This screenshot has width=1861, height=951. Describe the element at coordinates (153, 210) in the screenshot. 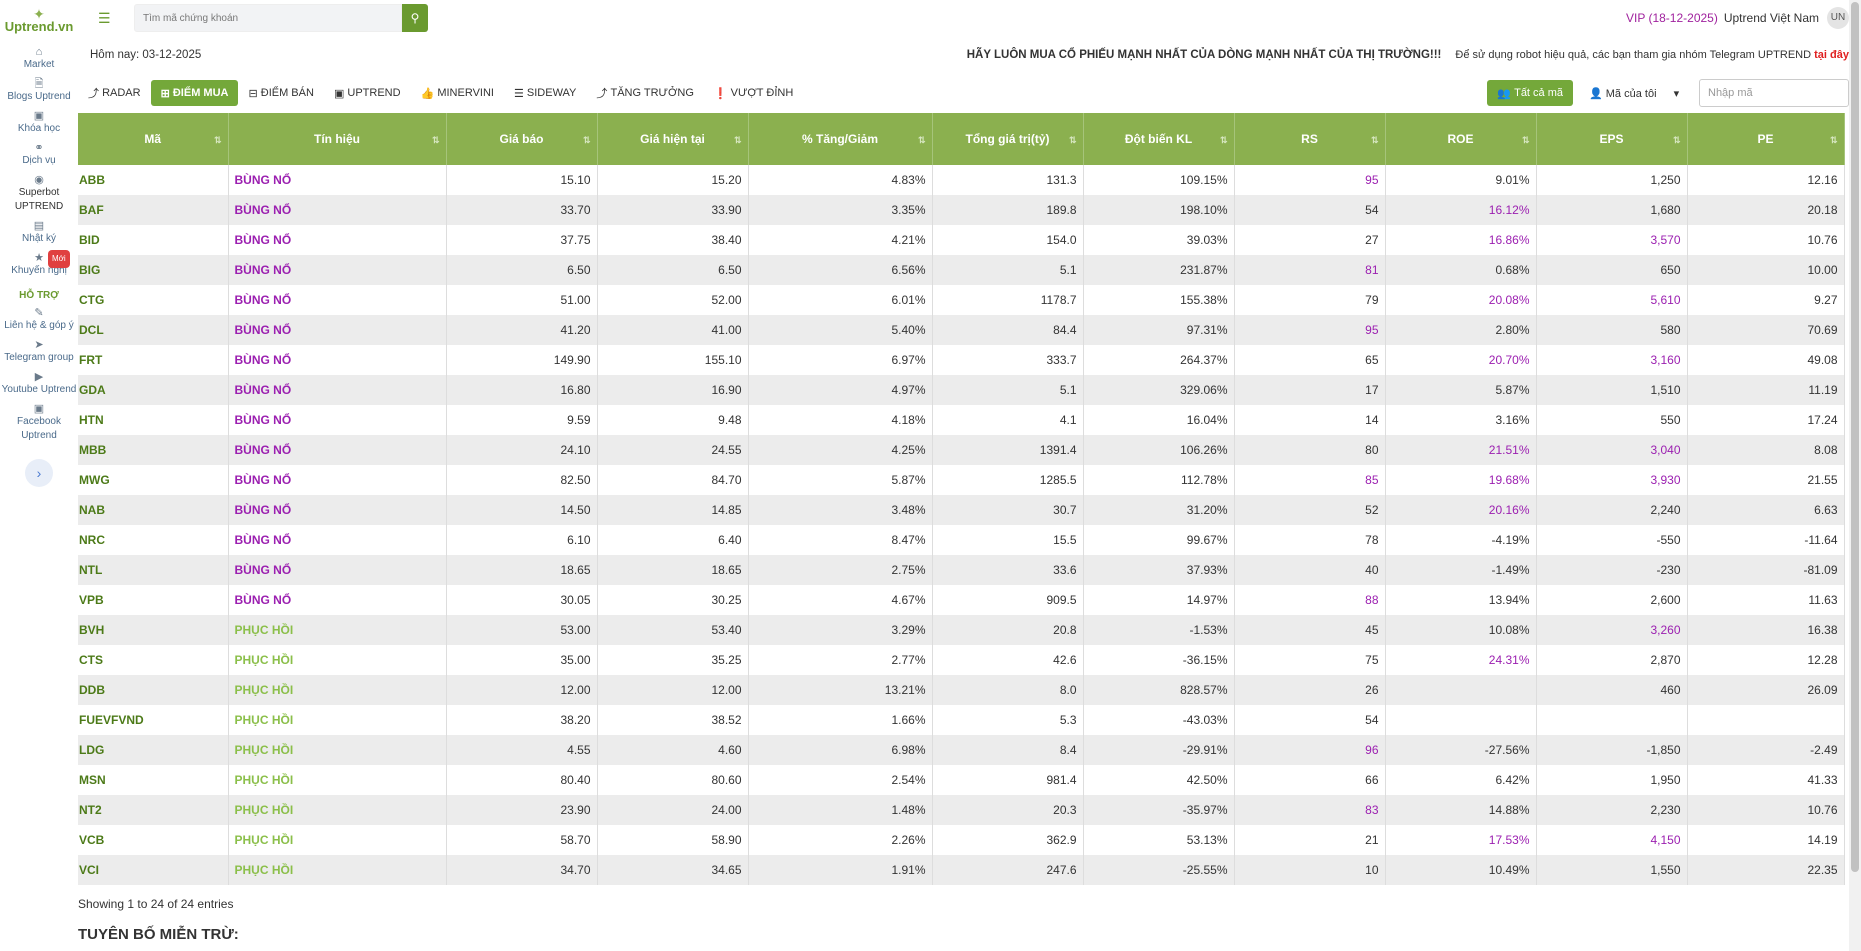

I see `table-cell: BAF` at that location.